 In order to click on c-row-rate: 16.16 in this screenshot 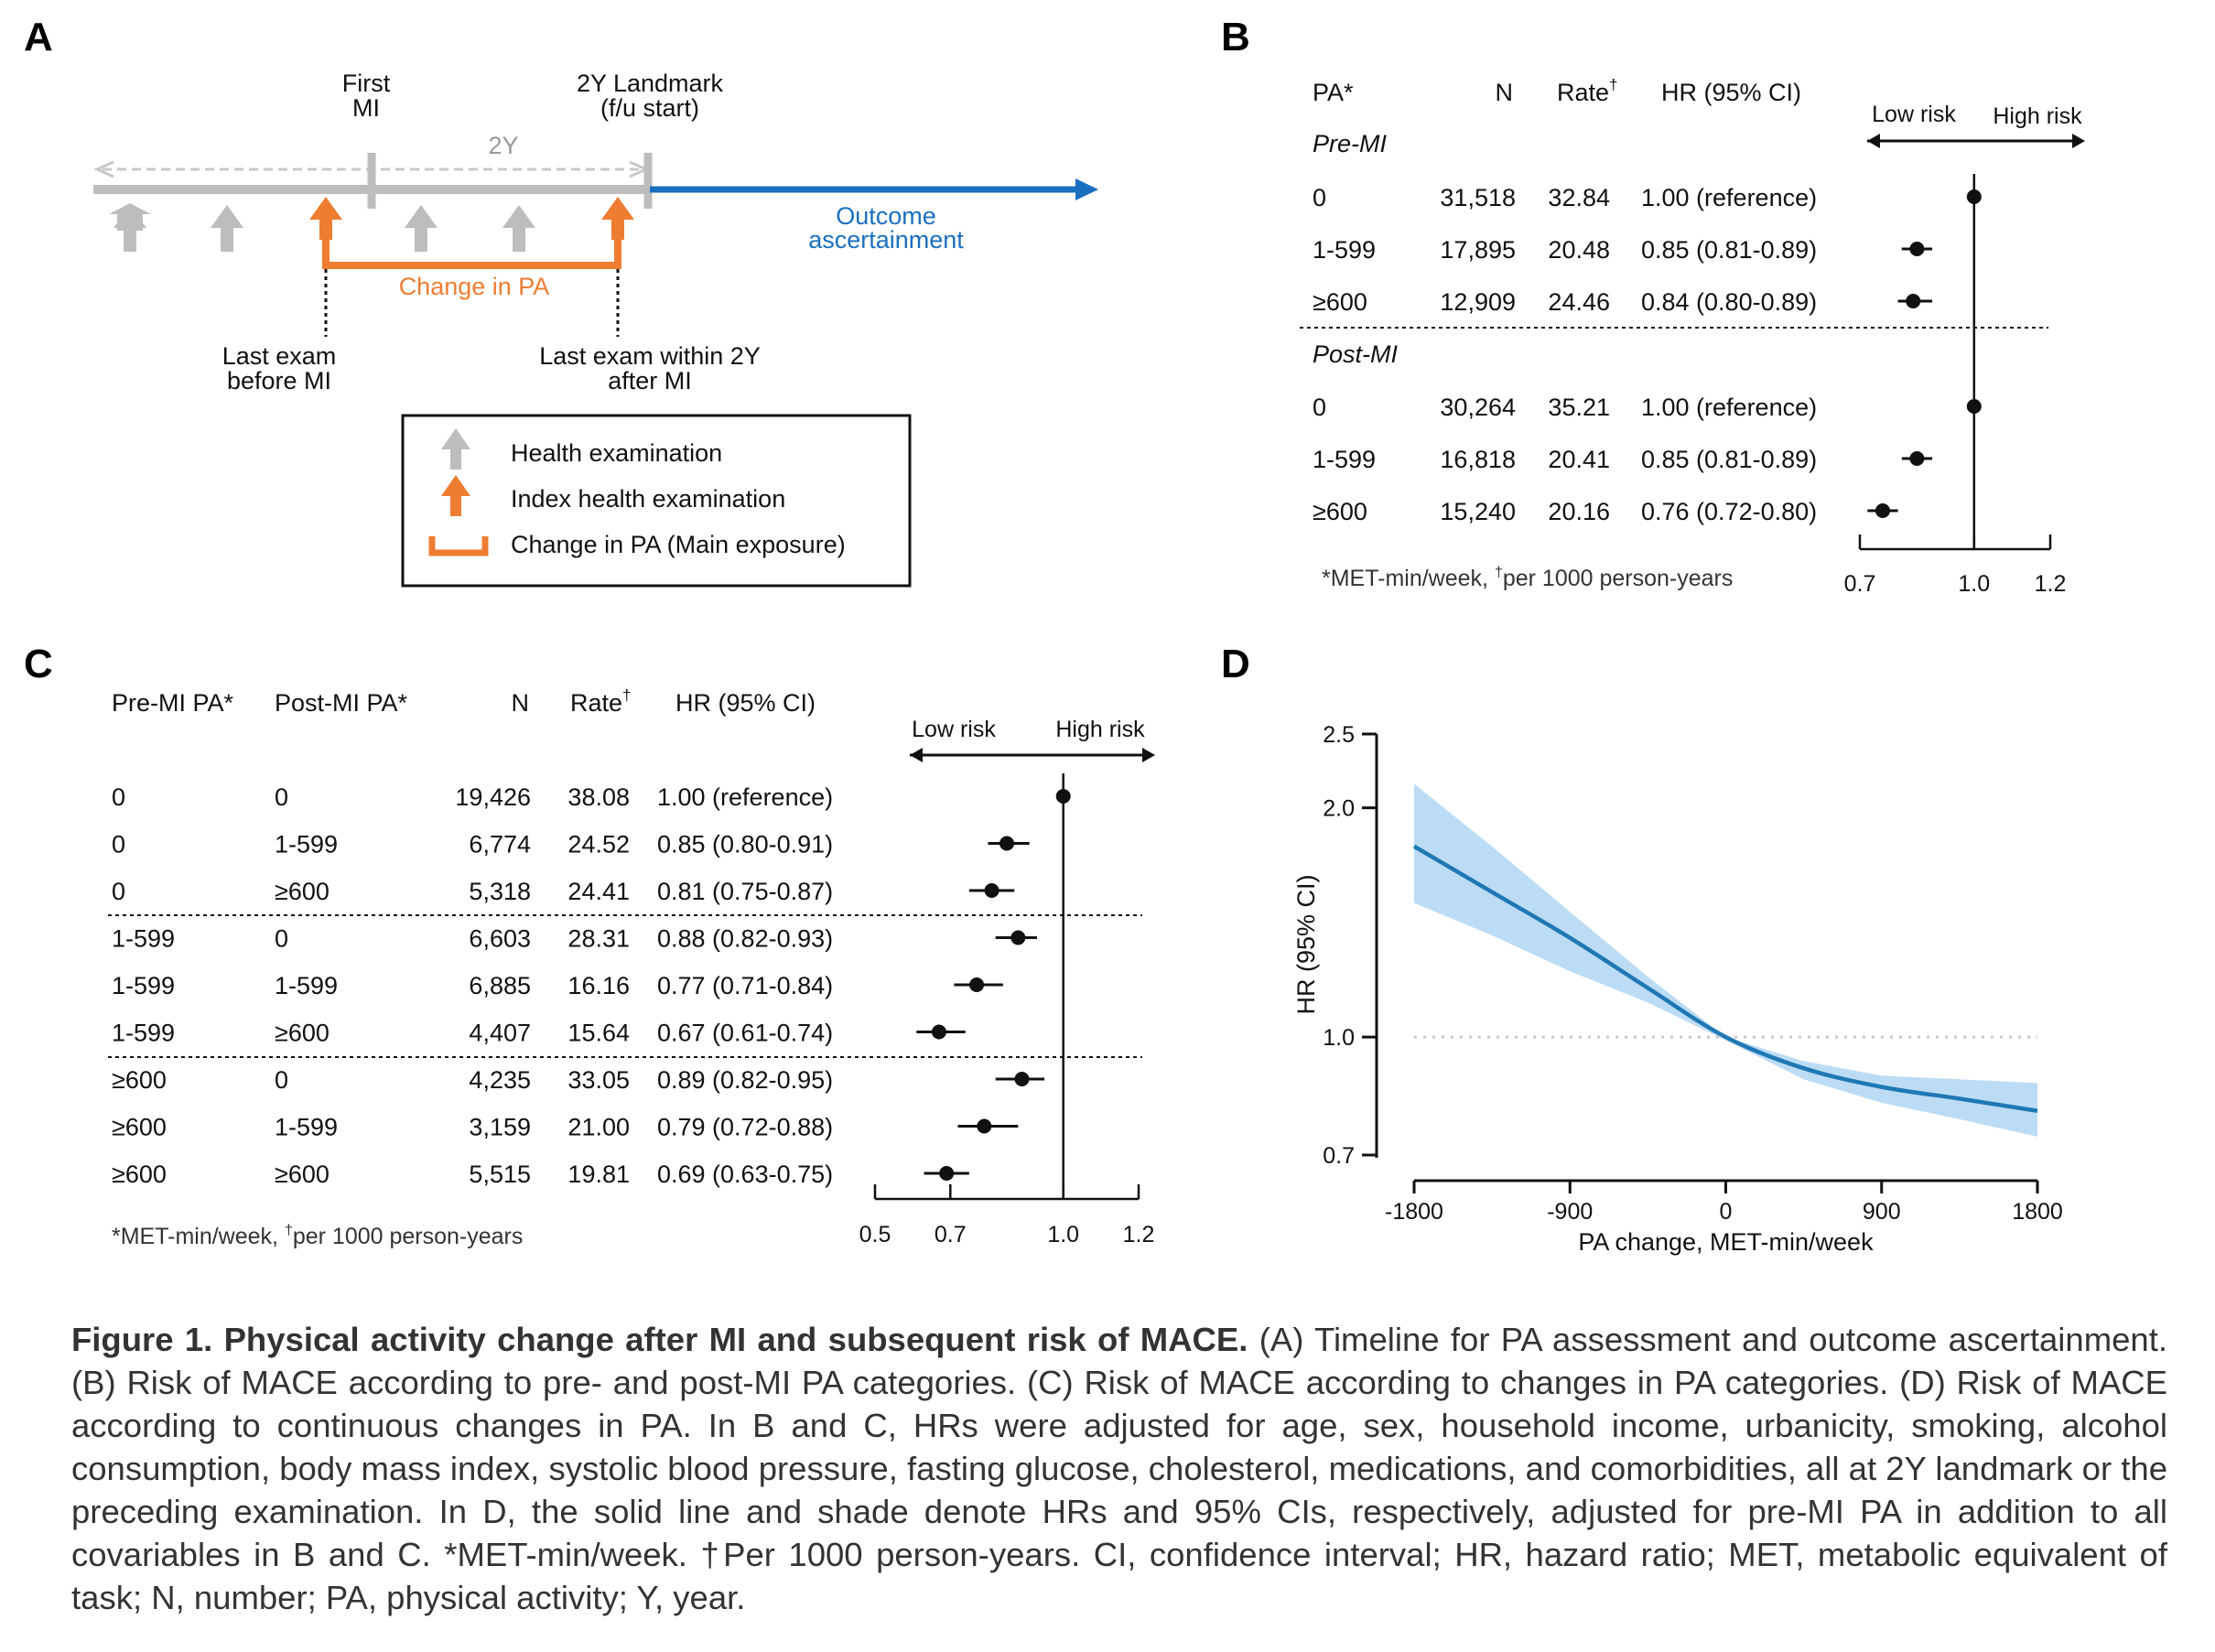, I will do `click(598, 985)`.